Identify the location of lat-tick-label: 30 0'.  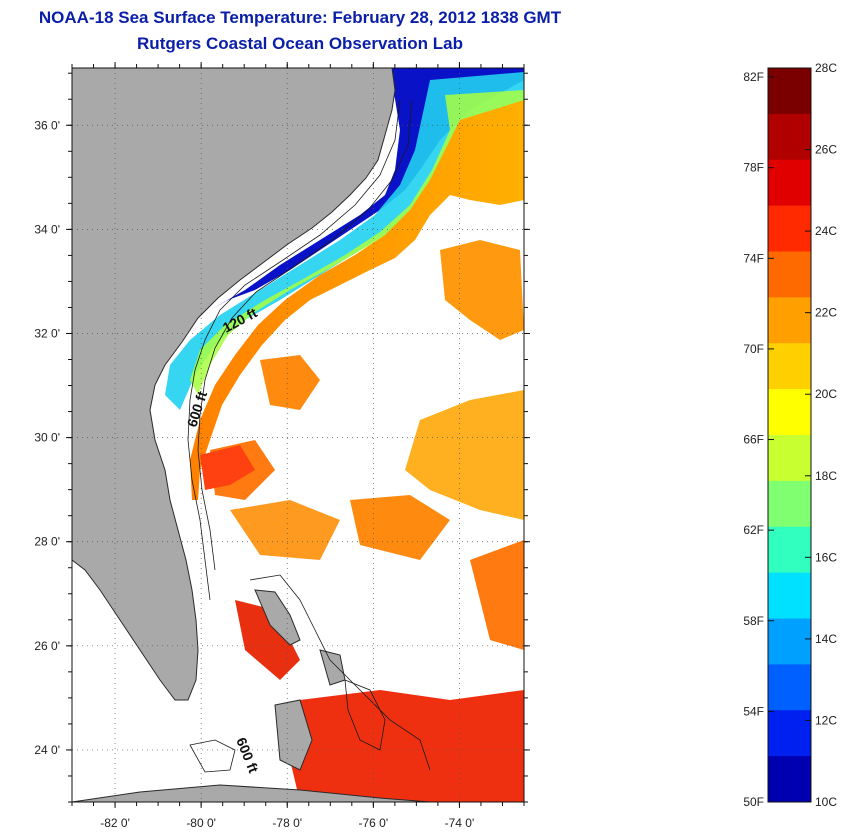
(47, 438).